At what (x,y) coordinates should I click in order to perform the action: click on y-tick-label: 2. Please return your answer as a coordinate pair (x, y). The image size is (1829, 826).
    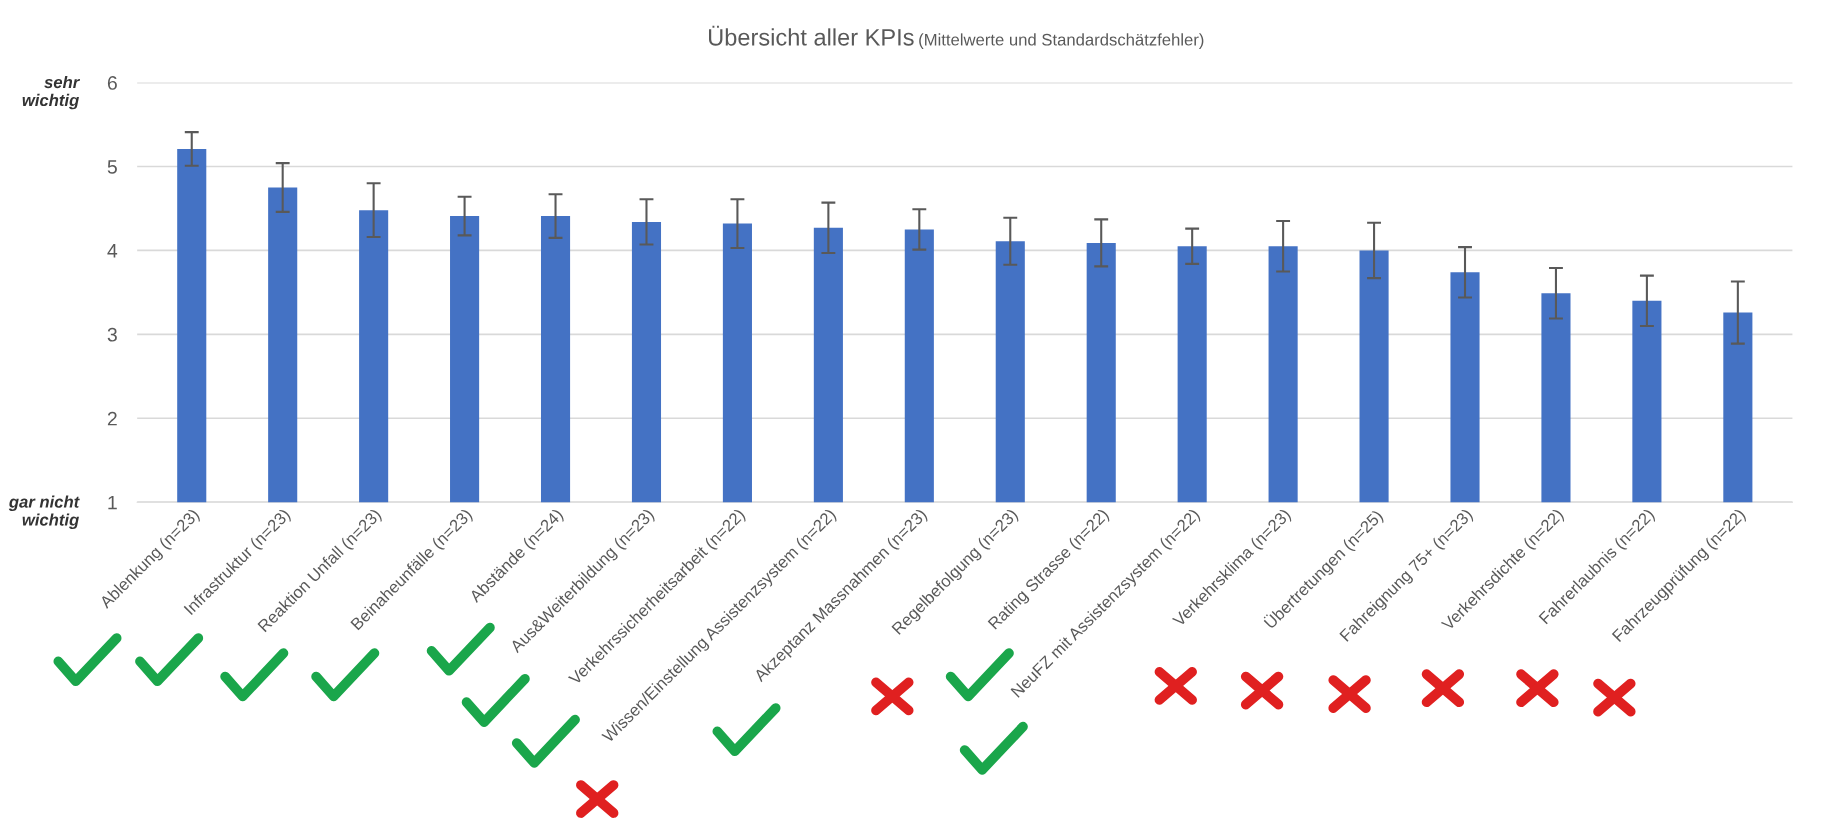
    Looking at the image, I should click on (112, 418).